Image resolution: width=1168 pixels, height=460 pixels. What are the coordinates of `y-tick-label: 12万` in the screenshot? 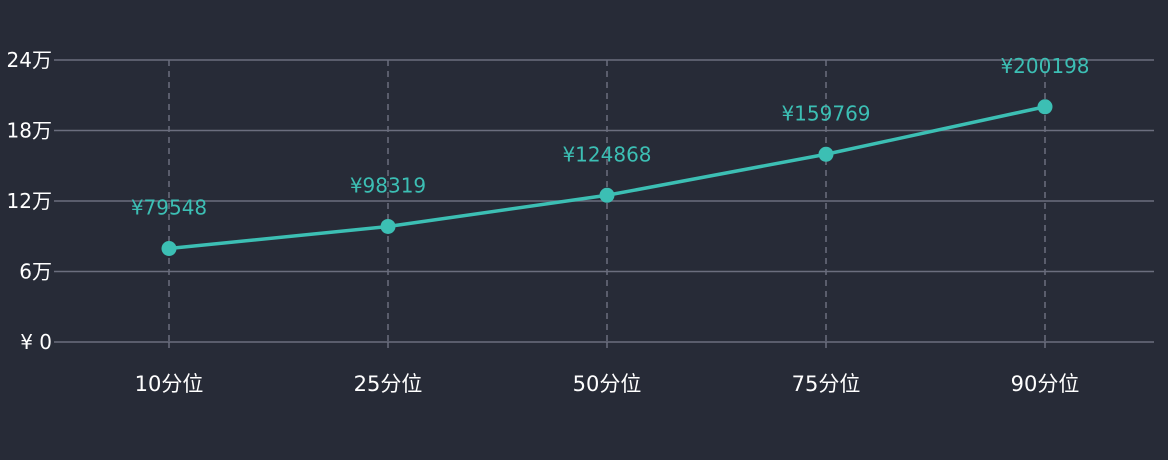 It's located at (29, 201).